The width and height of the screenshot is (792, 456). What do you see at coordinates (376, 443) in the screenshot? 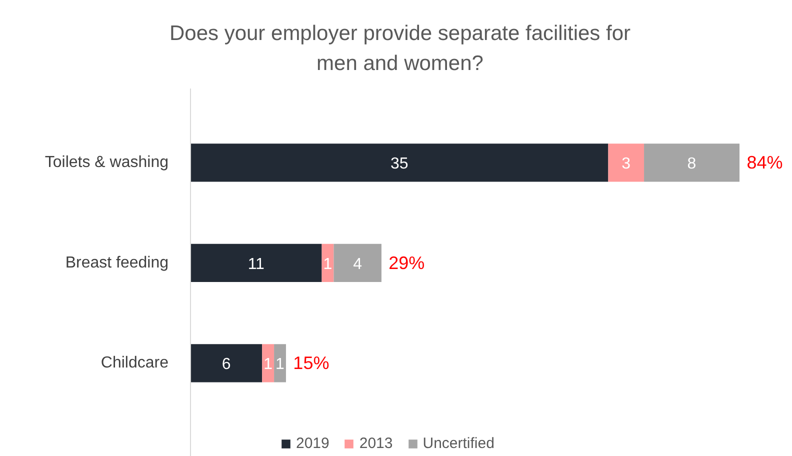
I see `legend-label: 2013` at bounding box center [376, 443].